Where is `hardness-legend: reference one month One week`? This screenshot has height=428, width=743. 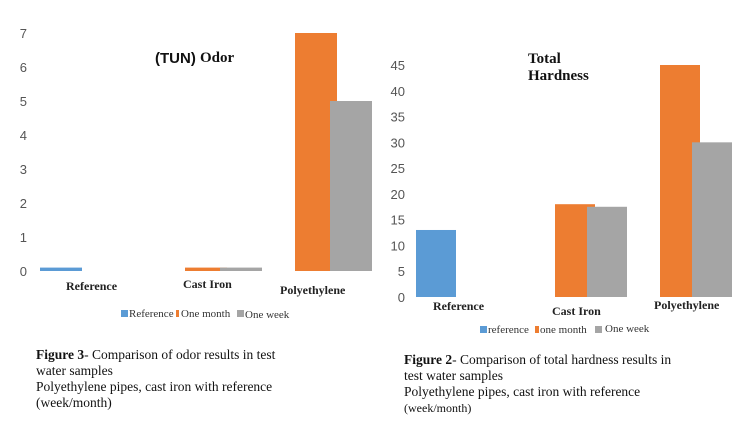
hardness-legend: reference one month One week is located at coordinates (565, 329).